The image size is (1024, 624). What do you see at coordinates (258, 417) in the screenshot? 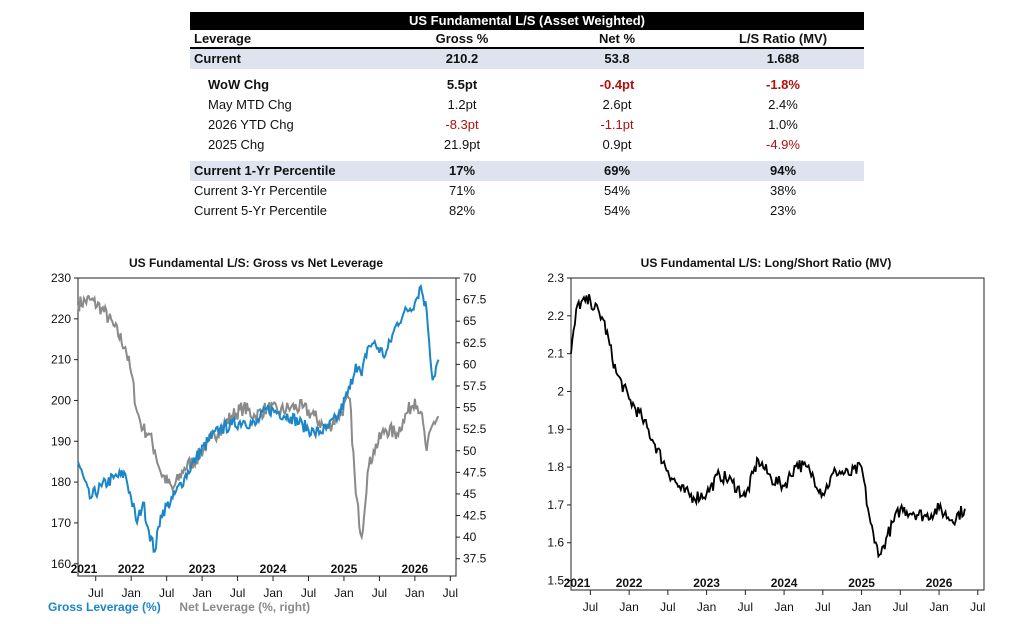
I see `net-leverage-line` at bounding box center [258, 417].